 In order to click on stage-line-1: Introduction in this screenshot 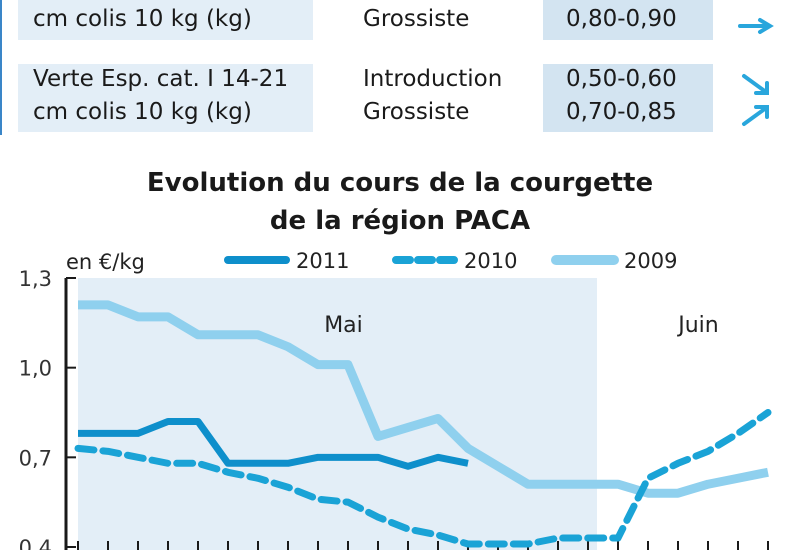, I will do `click(433, 79)`.